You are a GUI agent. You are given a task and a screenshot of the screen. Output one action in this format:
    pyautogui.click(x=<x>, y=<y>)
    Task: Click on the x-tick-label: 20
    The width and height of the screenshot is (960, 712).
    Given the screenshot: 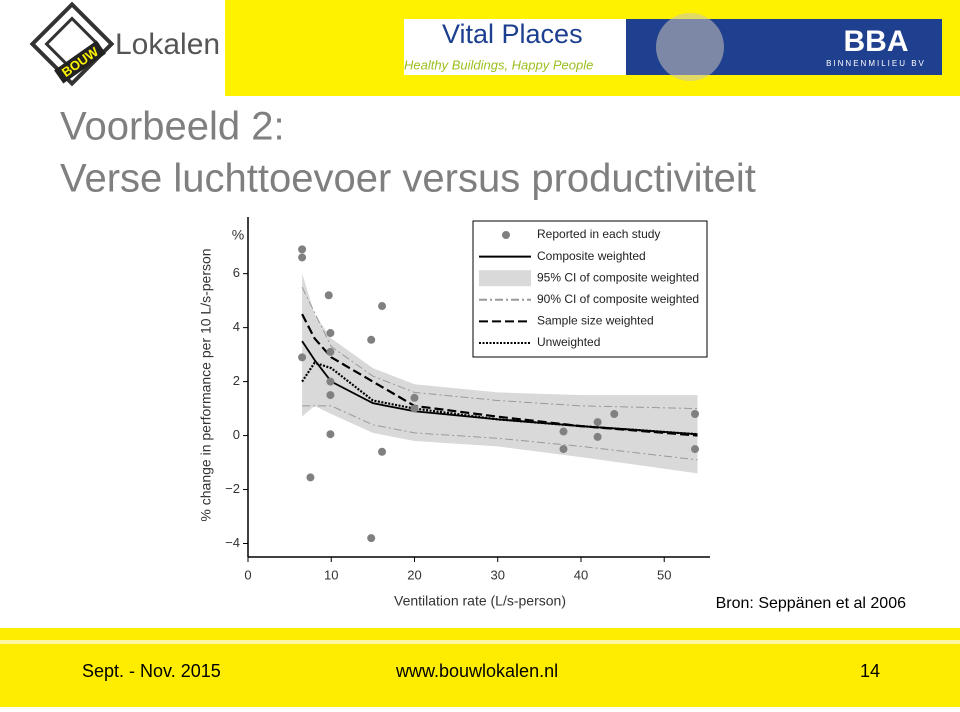 What is the action you would take?
    pyautogui.click(x=414, y=574)
    